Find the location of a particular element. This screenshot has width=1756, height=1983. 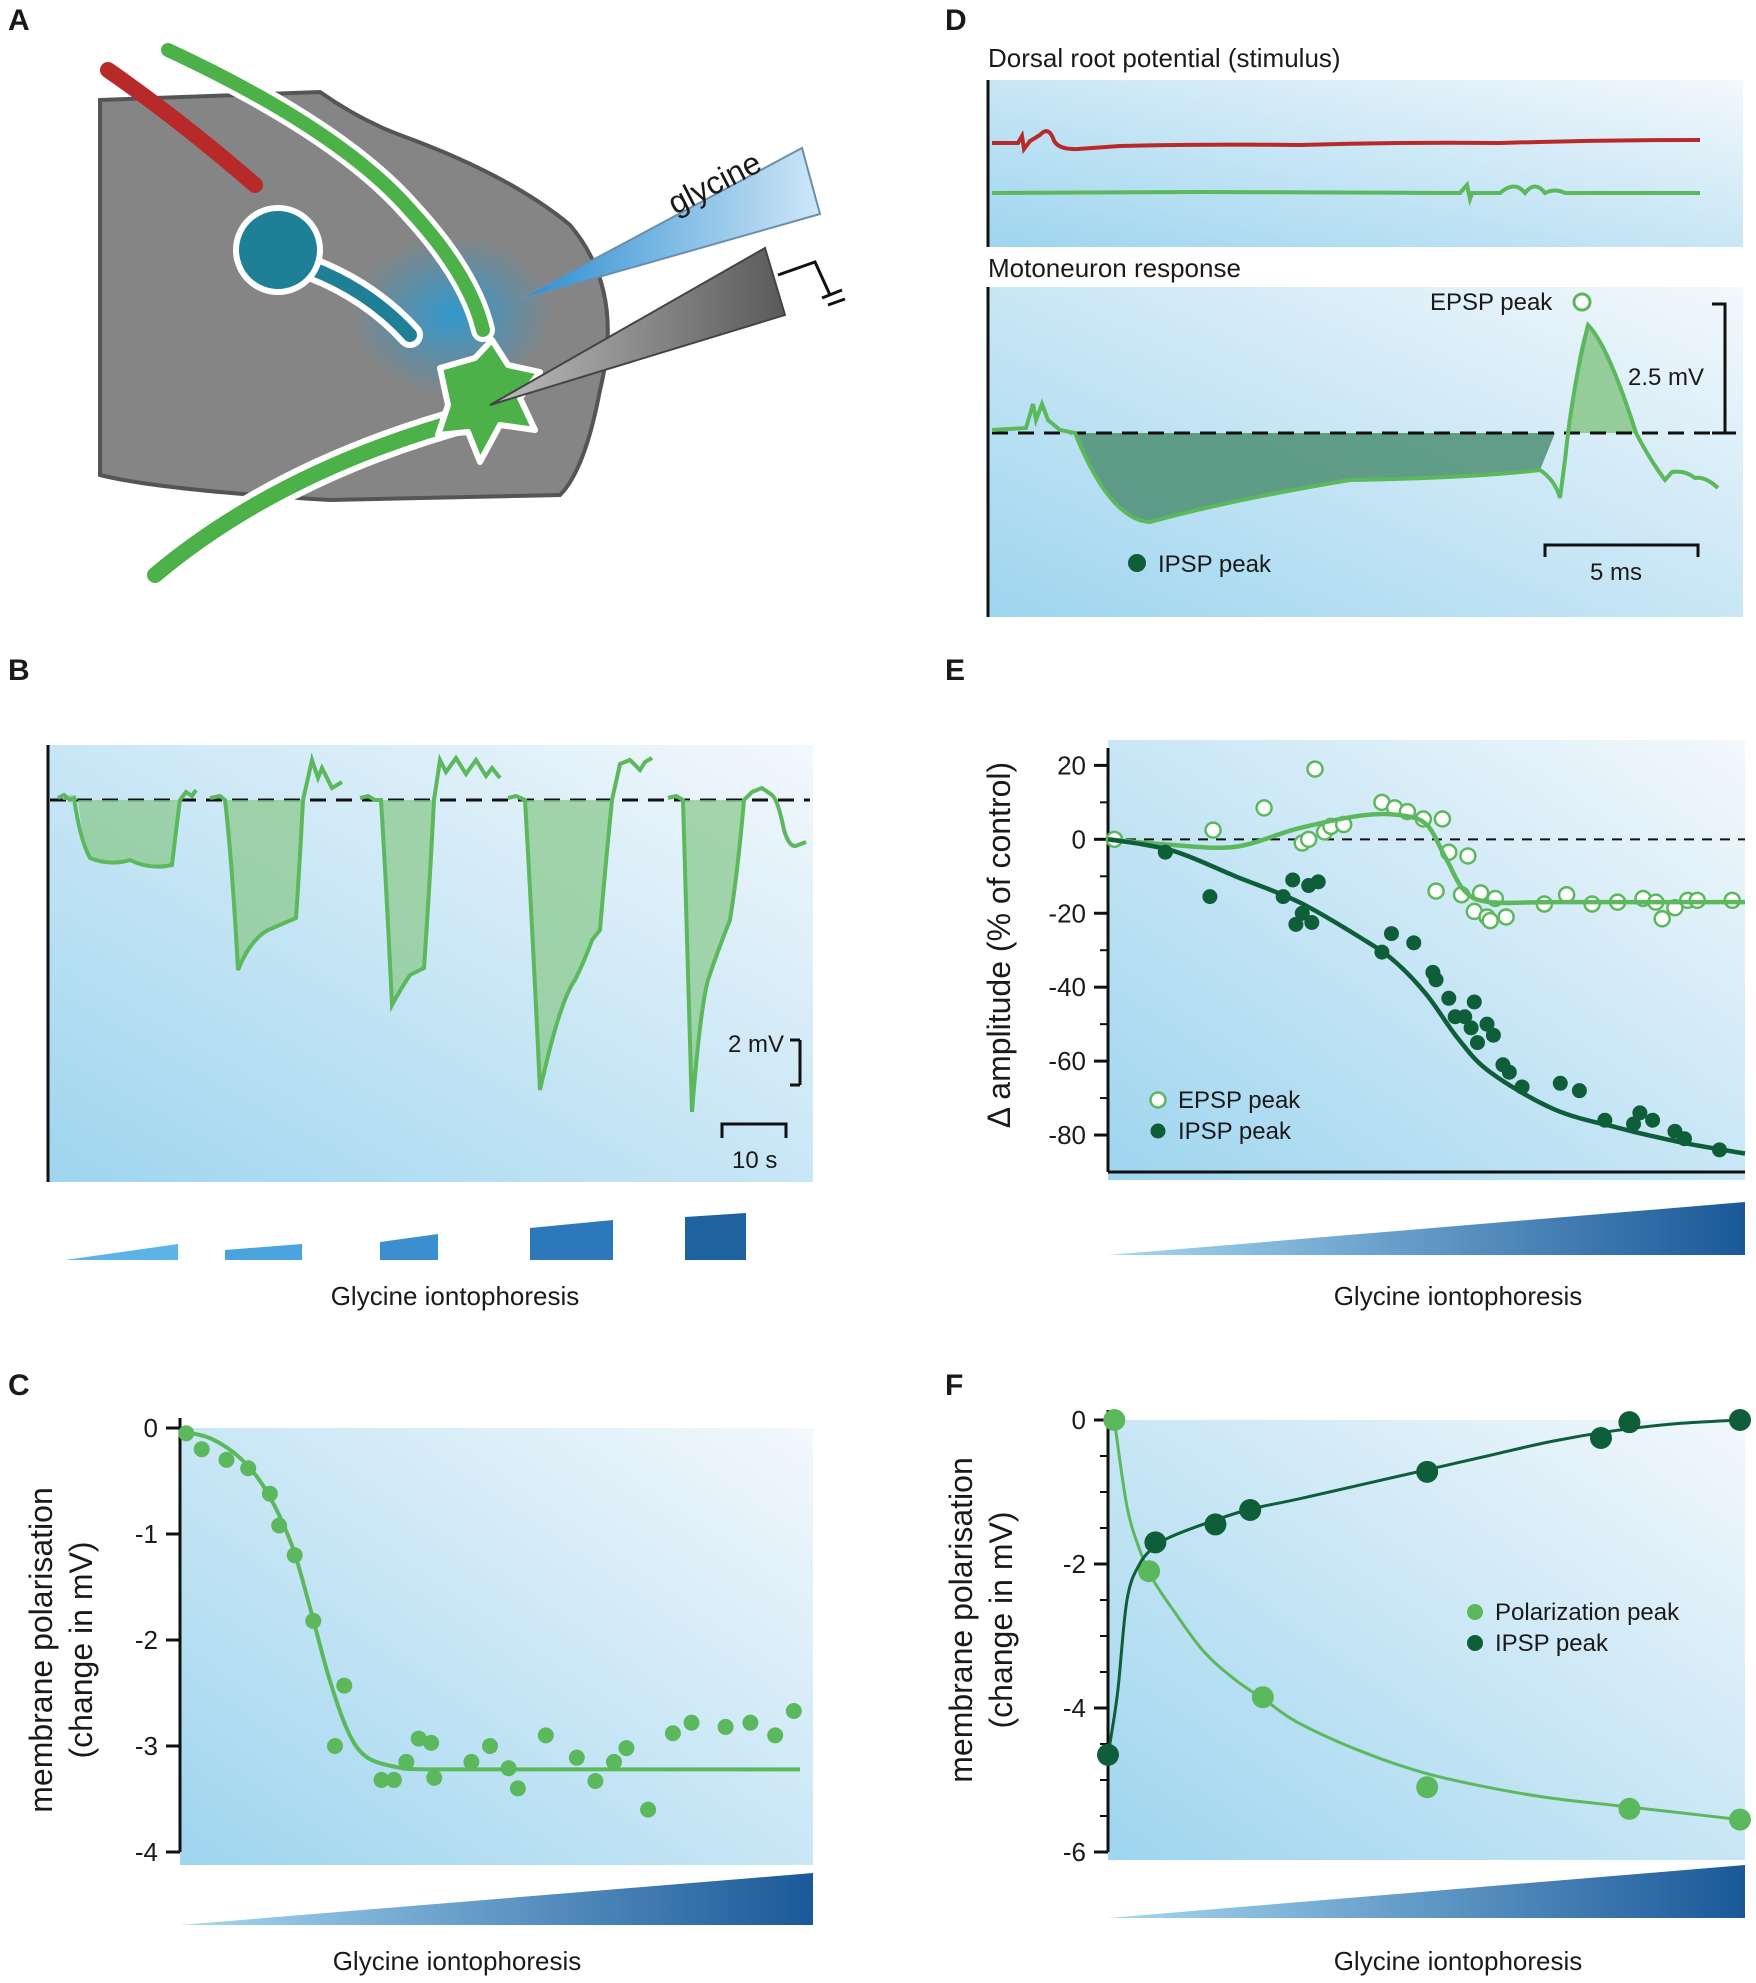

f-legend-ipsp-marker is located at coordinates (1475, 1643).